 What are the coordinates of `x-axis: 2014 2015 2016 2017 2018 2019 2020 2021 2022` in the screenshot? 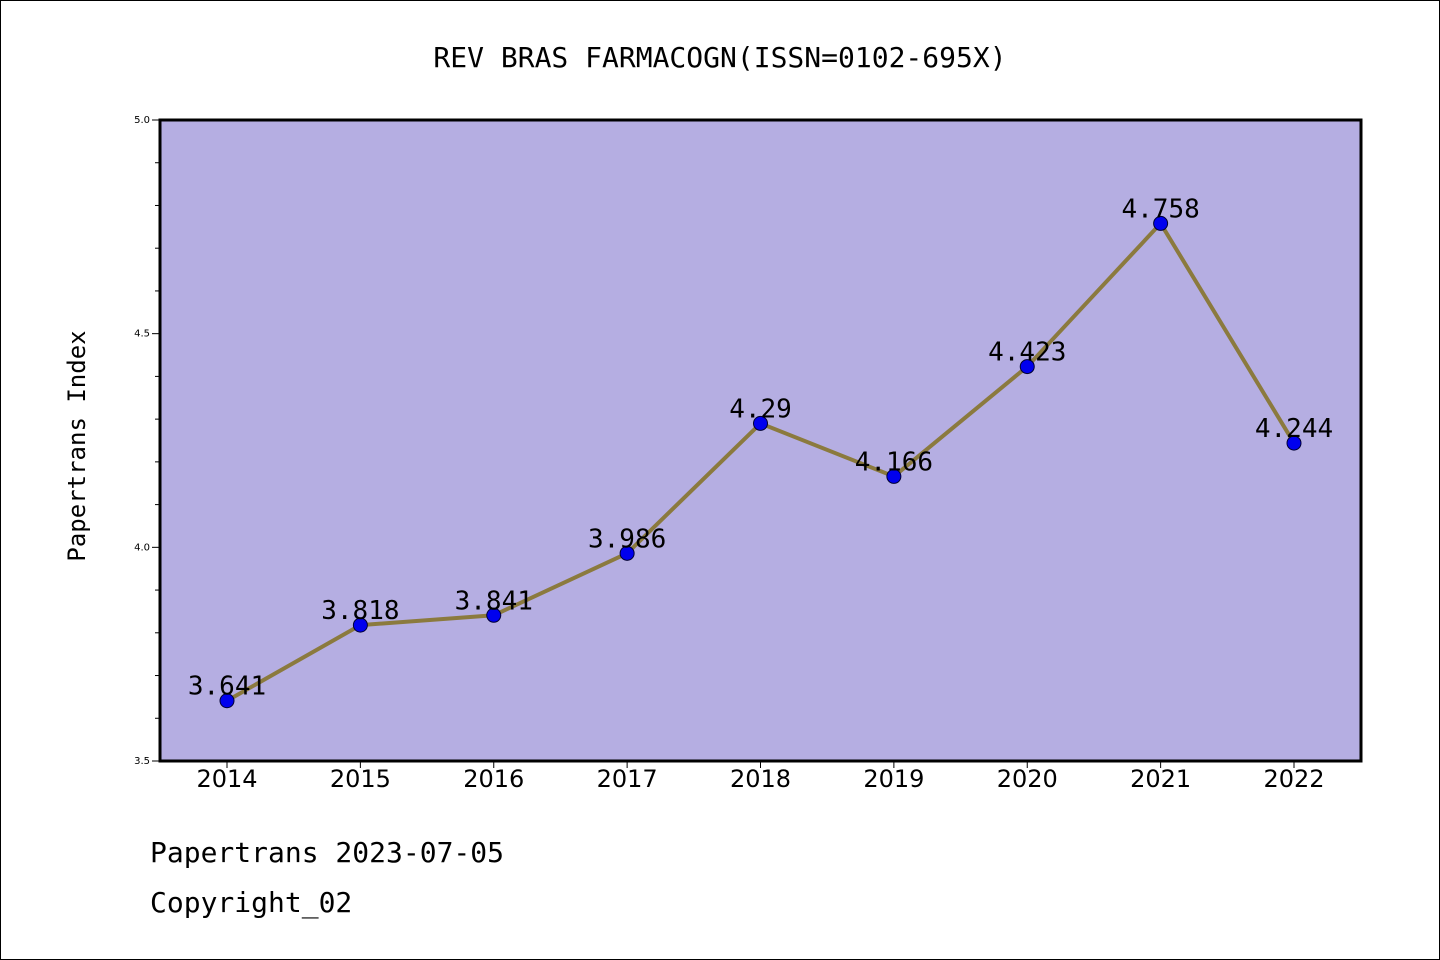 It's located at (760, 777).